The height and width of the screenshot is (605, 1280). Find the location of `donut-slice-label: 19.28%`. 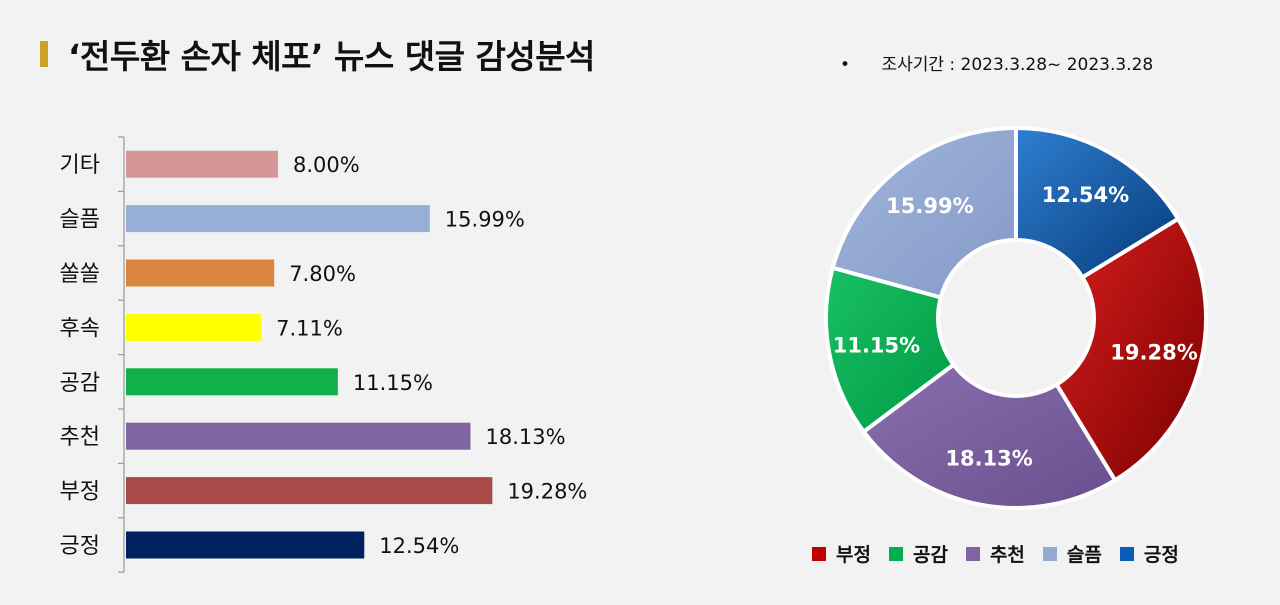

donut-slice-label: 19.28% is located at coordinates (1153, 352).